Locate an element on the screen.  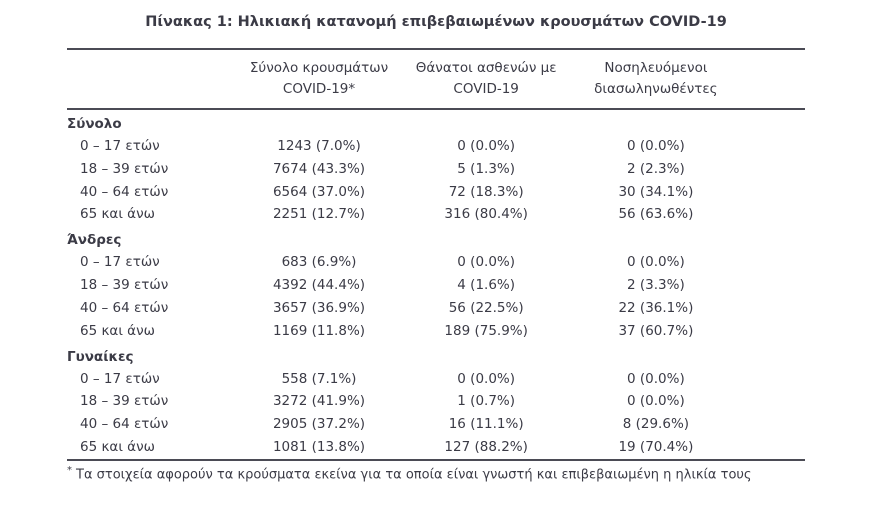
section-label: Σύνολο is located at coordinates (94, 123).